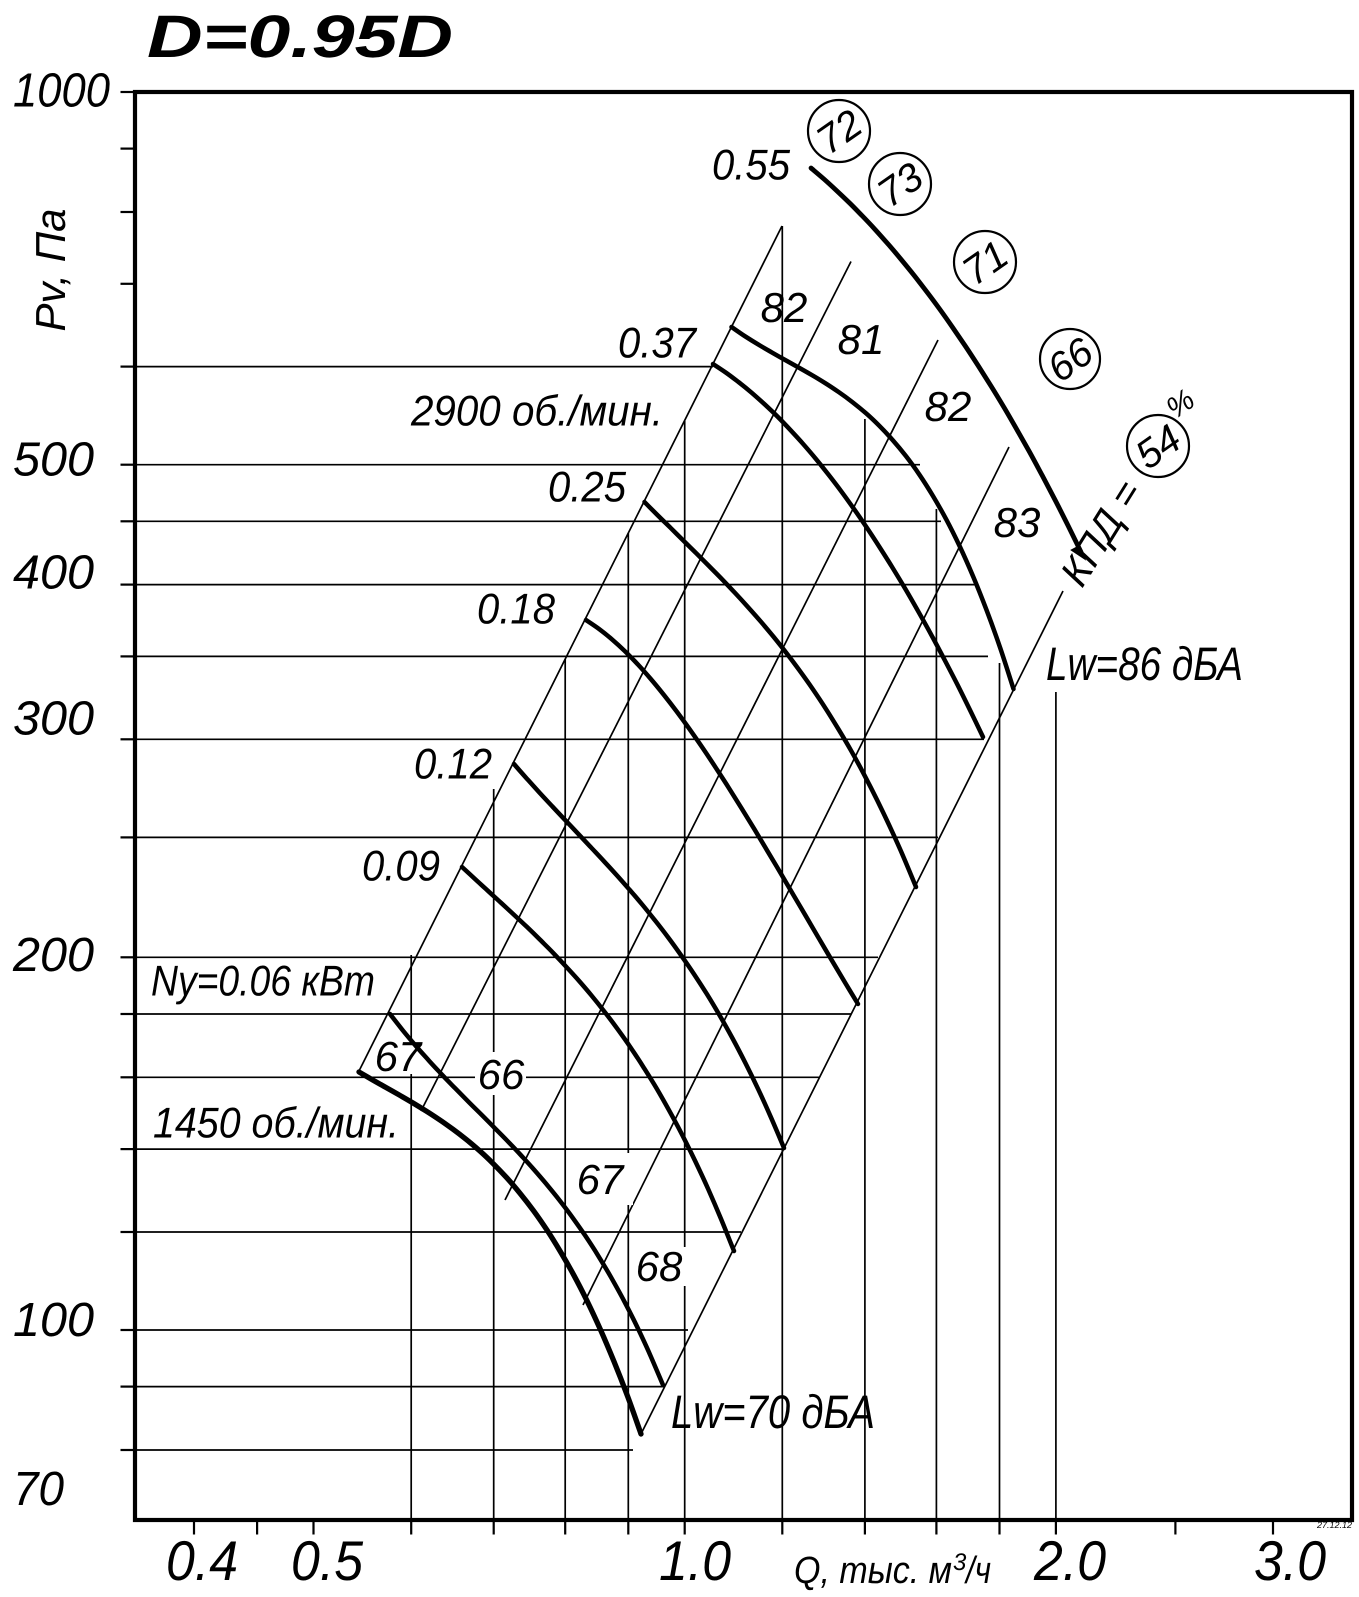  Describe the element at coordinates (516, 610) in the screenshot. I see `svg-text: 0.18` at that location.